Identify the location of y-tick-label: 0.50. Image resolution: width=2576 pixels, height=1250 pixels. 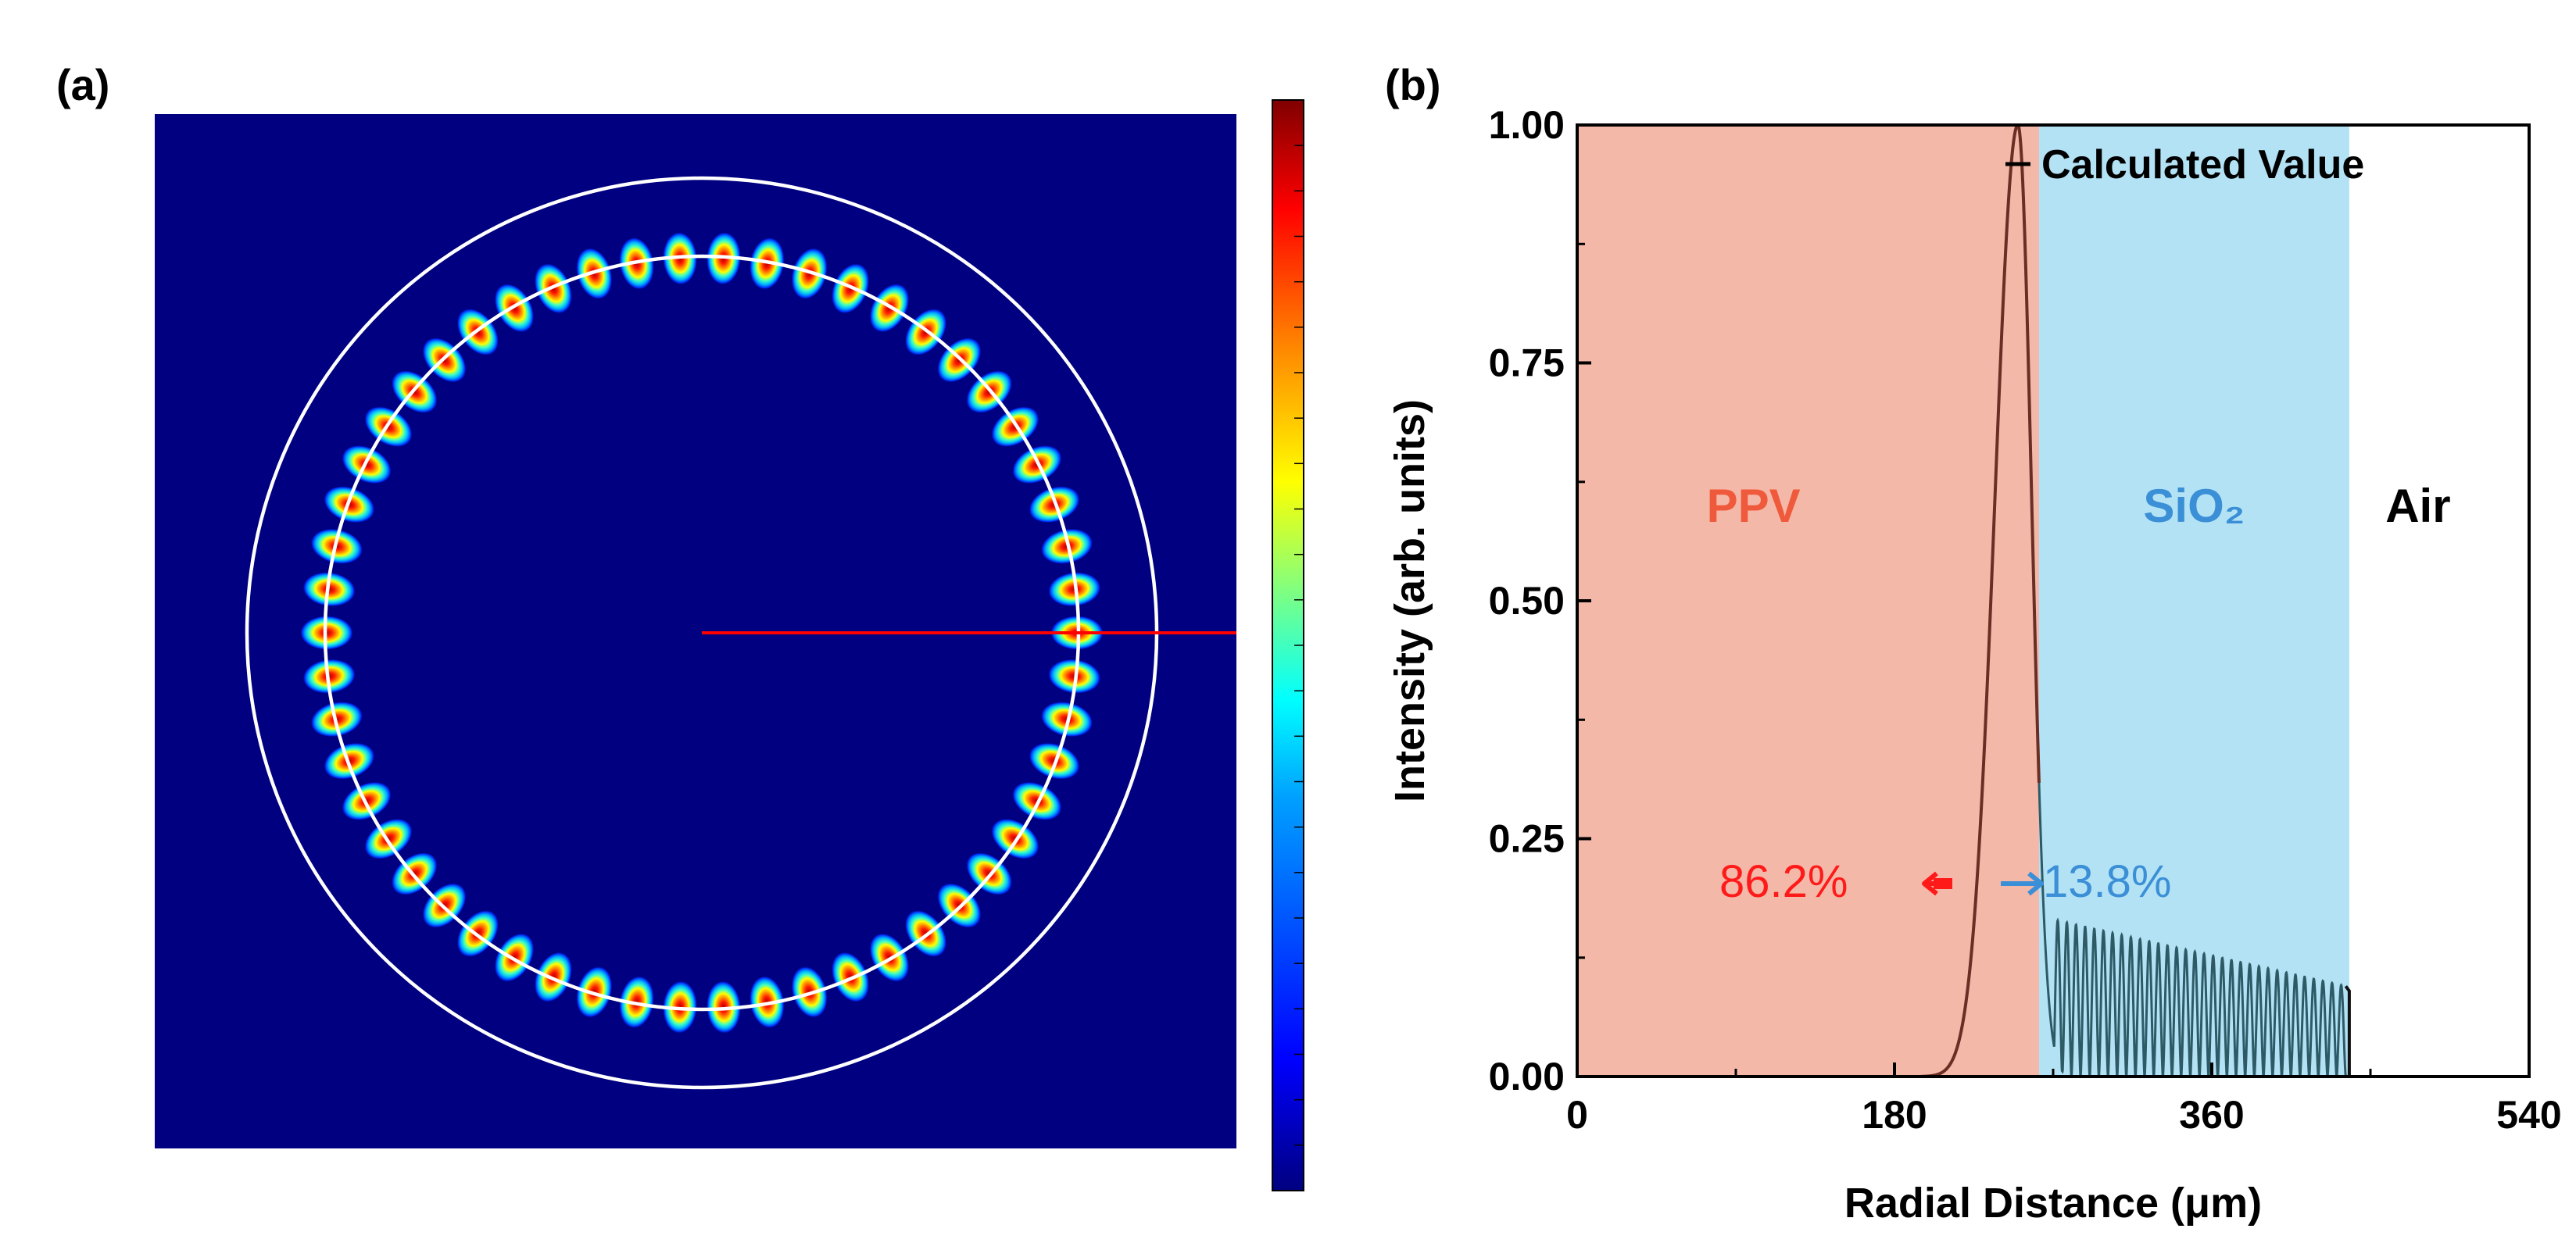
(1527, 601).